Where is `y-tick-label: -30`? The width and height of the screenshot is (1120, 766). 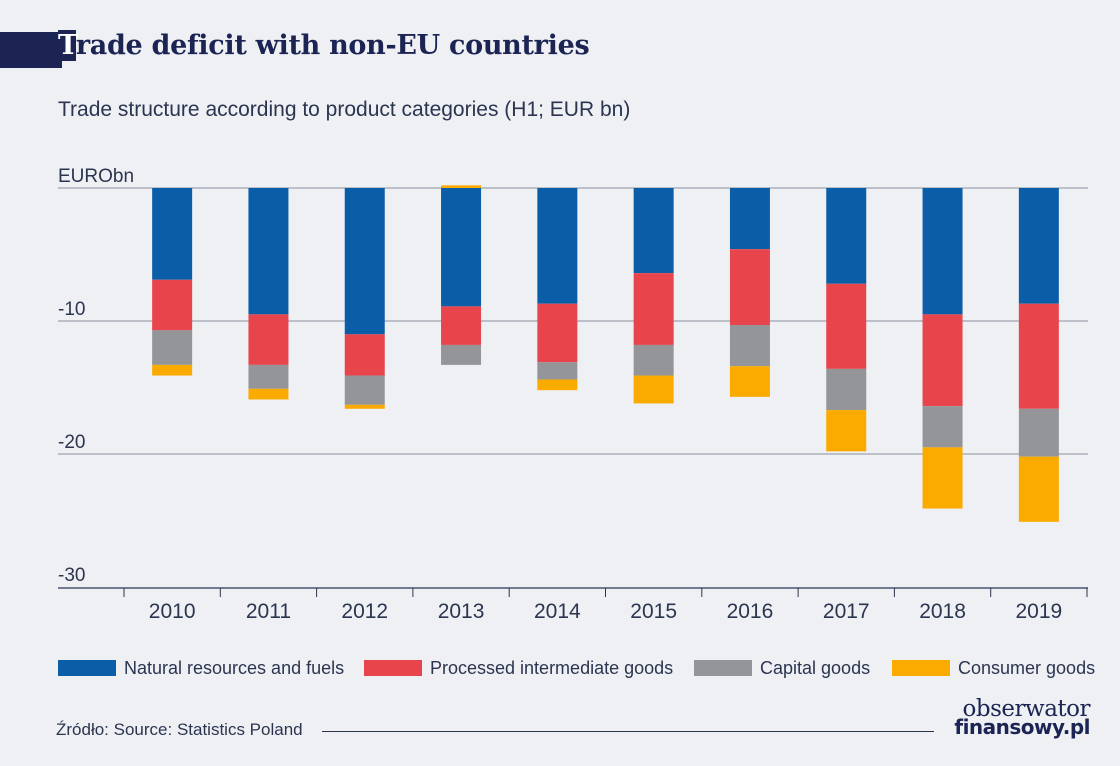
y-tick-label: -30 is located at coordinates (71, 575).